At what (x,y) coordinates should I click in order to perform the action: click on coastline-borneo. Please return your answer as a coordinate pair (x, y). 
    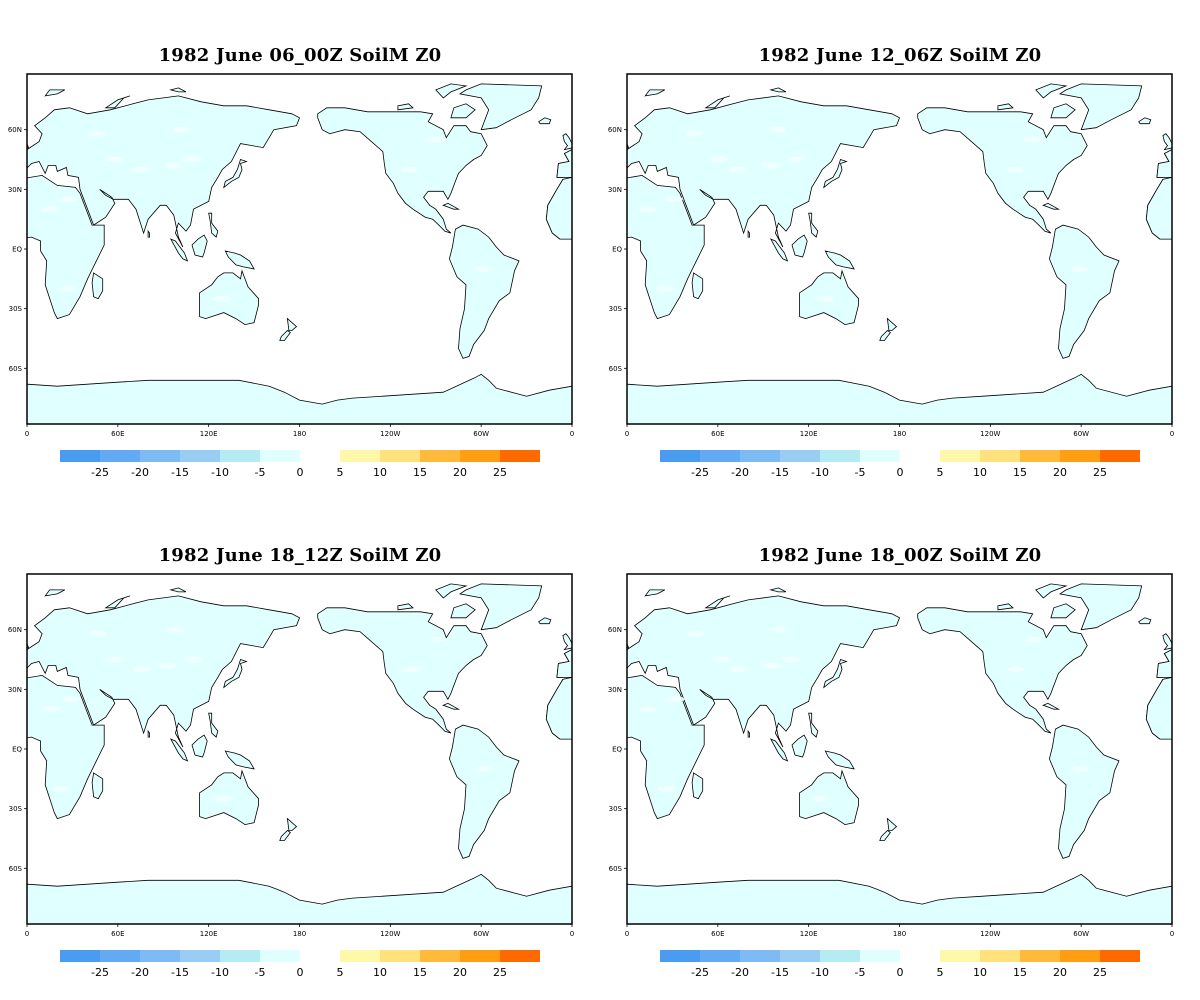
    Looking at the image, I should click on (799, 246).